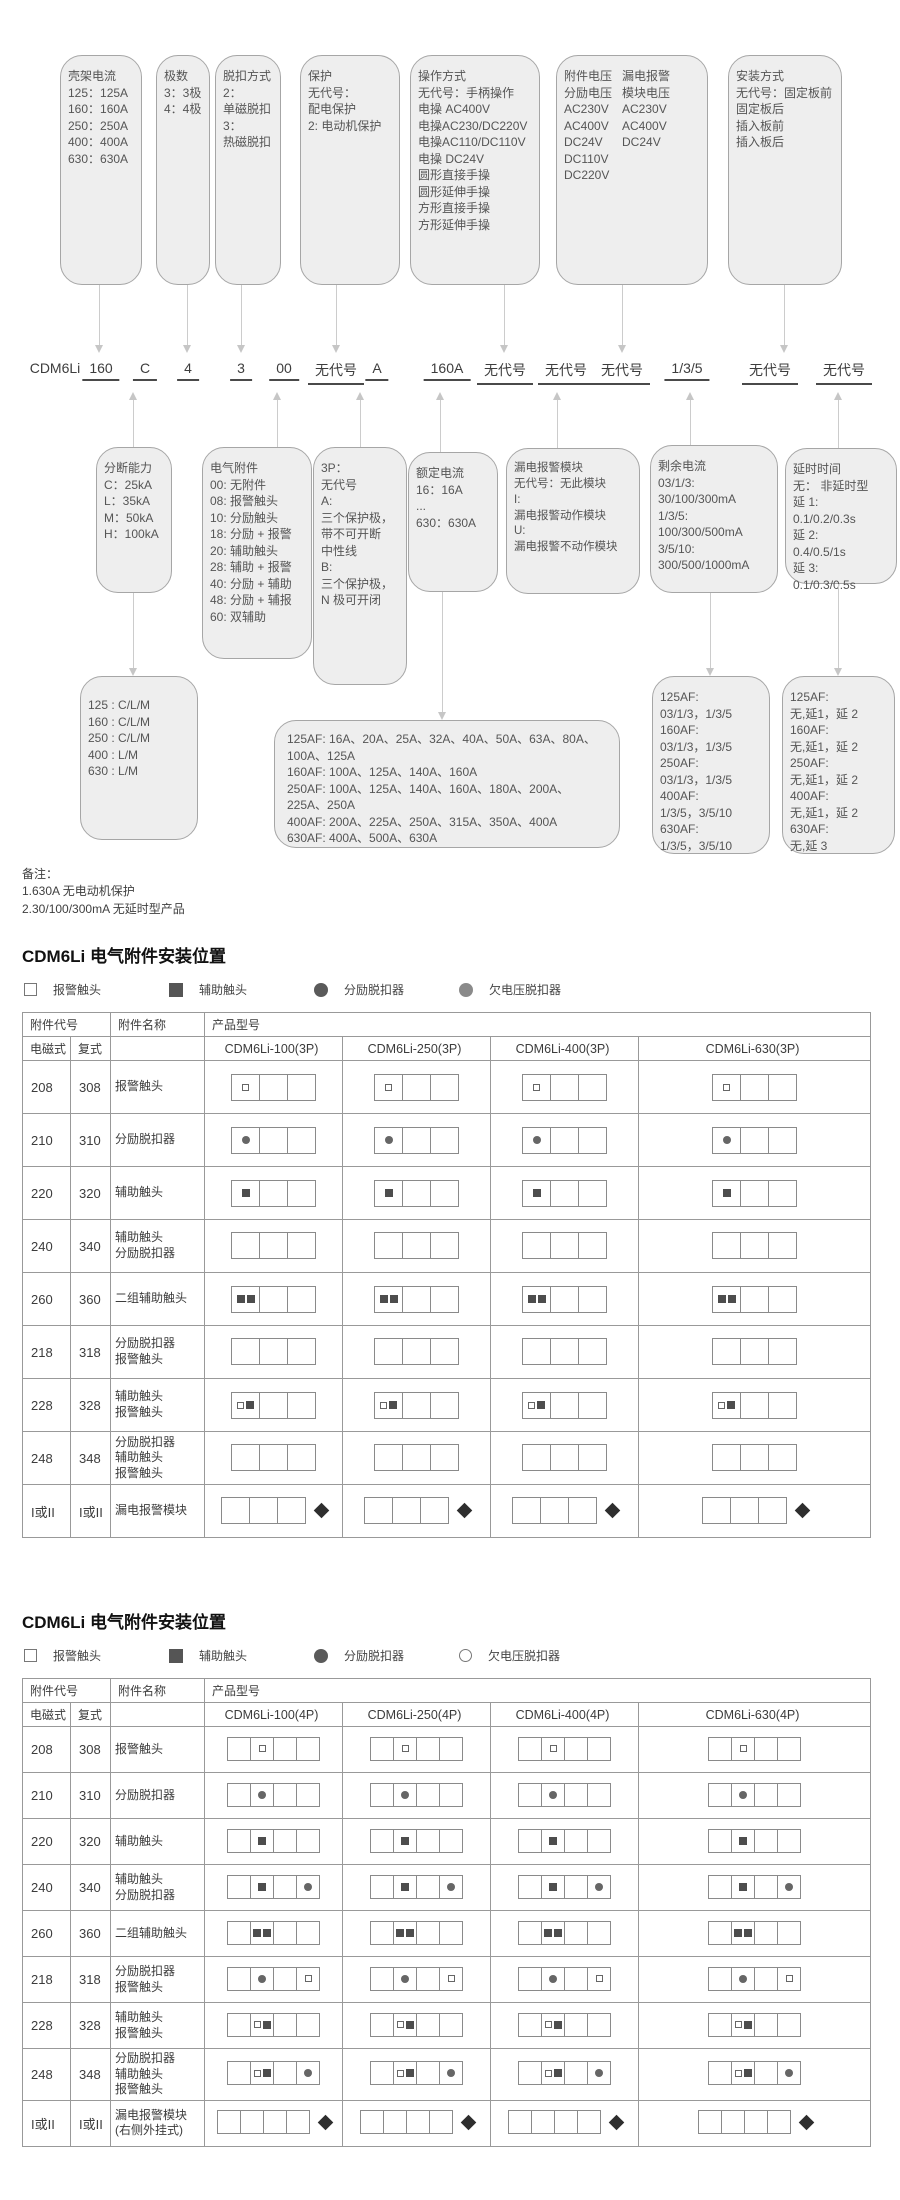 The width and height of the screenshot is (900, 2200). What do you see at coordinates (308, 1978) in the screenshot?
I see `alarm-contact-icon` at bounding box center [308, 1978].